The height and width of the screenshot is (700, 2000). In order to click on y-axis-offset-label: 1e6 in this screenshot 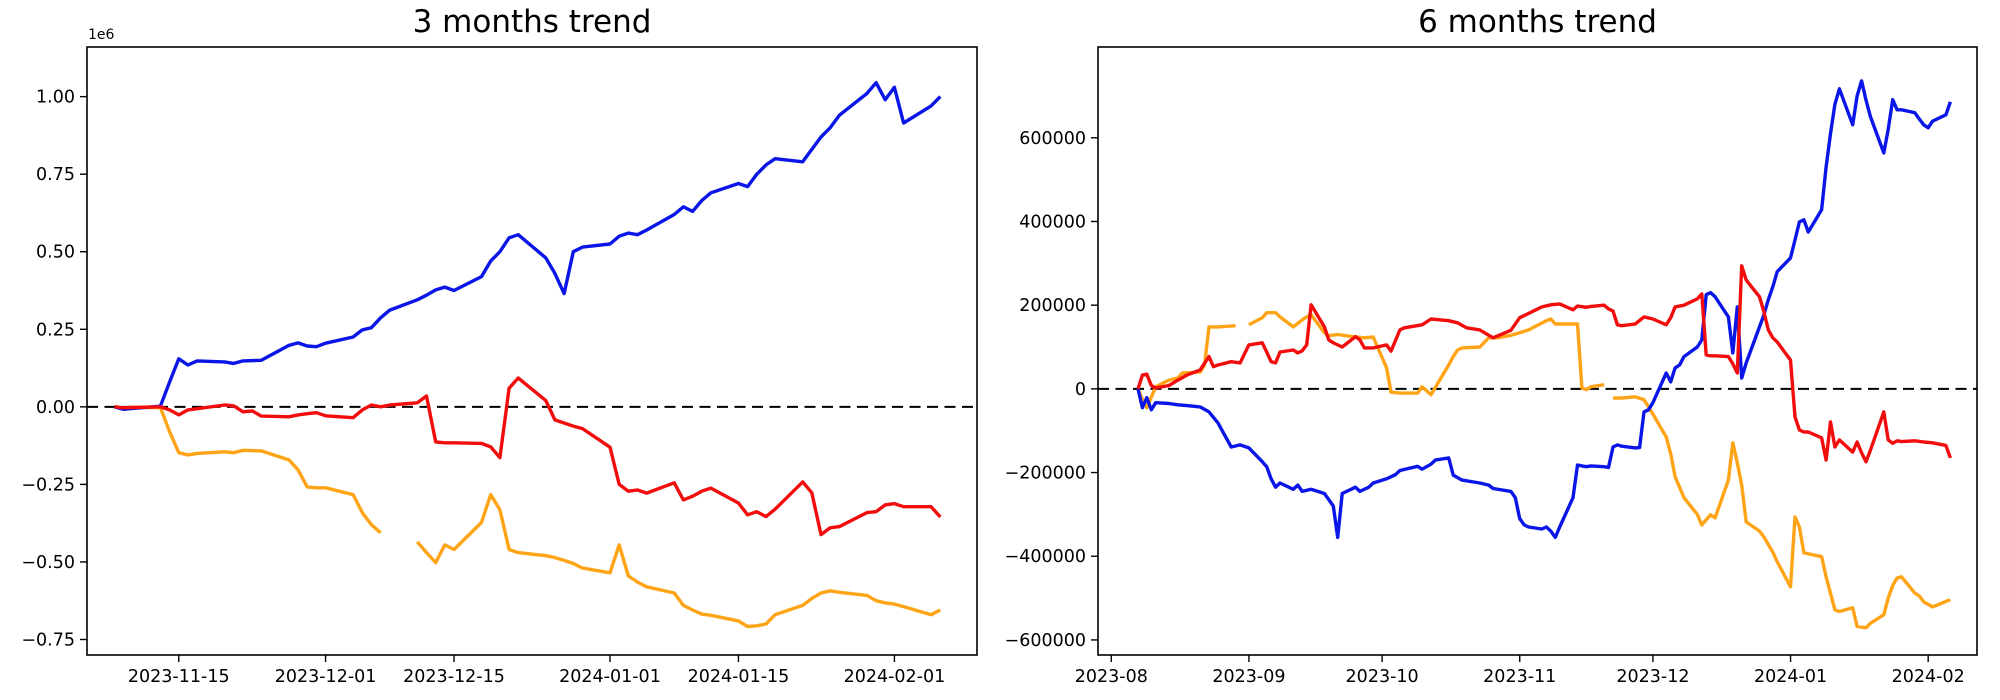, I will do `click(101, 35)`.